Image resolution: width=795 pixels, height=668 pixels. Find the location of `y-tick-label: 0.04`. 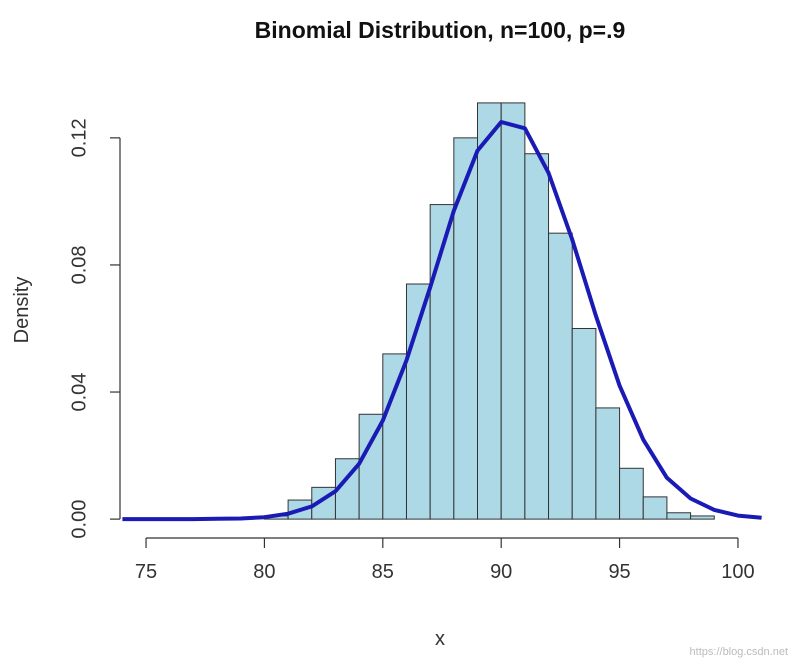

y-tick-label: 0.04 is located at coordinates (79, 392).